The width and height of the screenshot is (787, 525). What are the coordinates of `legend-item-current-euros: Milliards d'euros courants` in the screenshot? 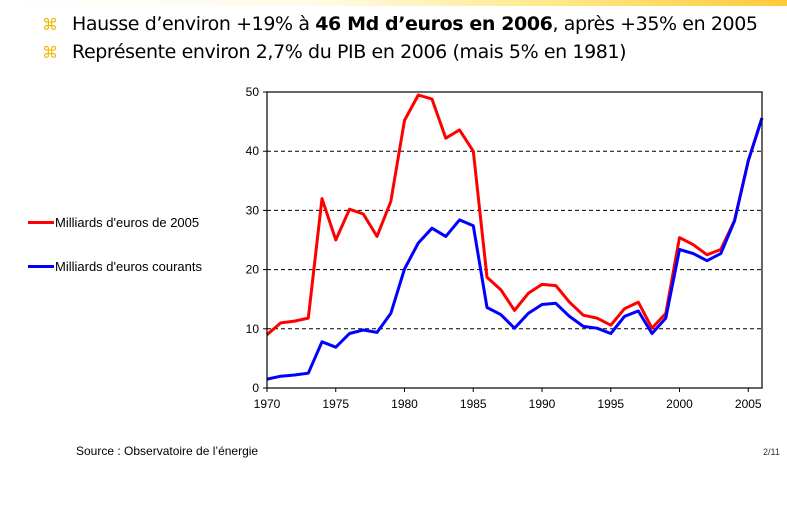 It's located at (115, 266).